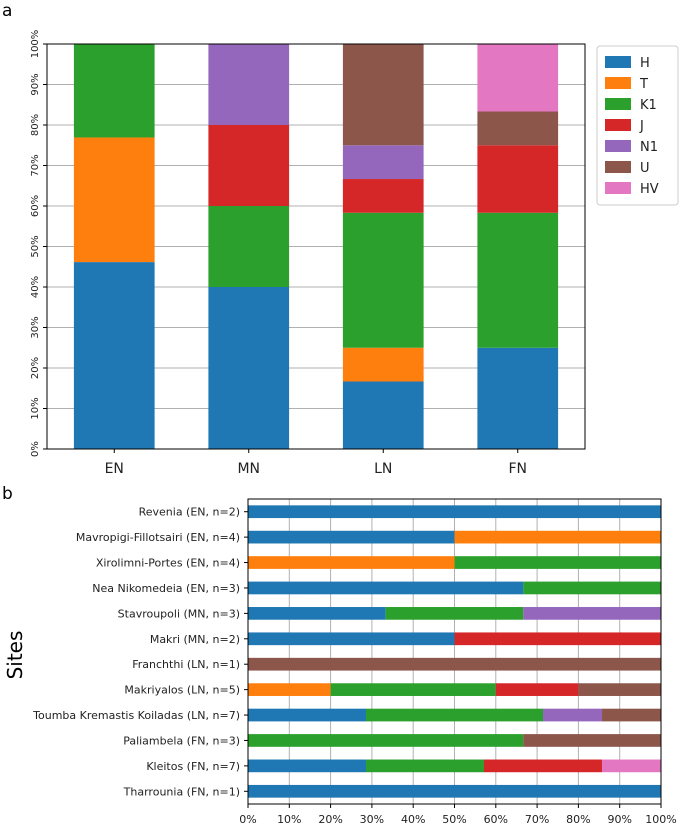  What do you see at coordinates (413, 819) in the screenshot?
I see `panel-b-x-tick-label: 40%` at bounding box center [413, 819].